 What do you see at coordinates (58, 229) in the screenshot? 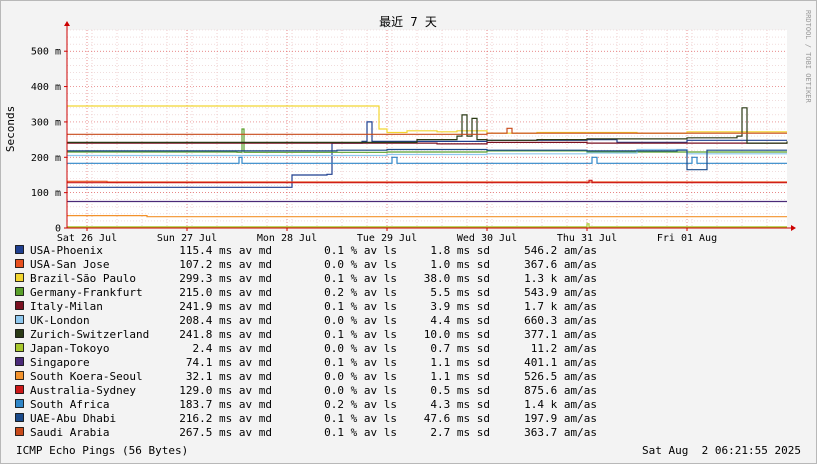
I see `y-tick-label: 0` at bounding box center [58, 229].